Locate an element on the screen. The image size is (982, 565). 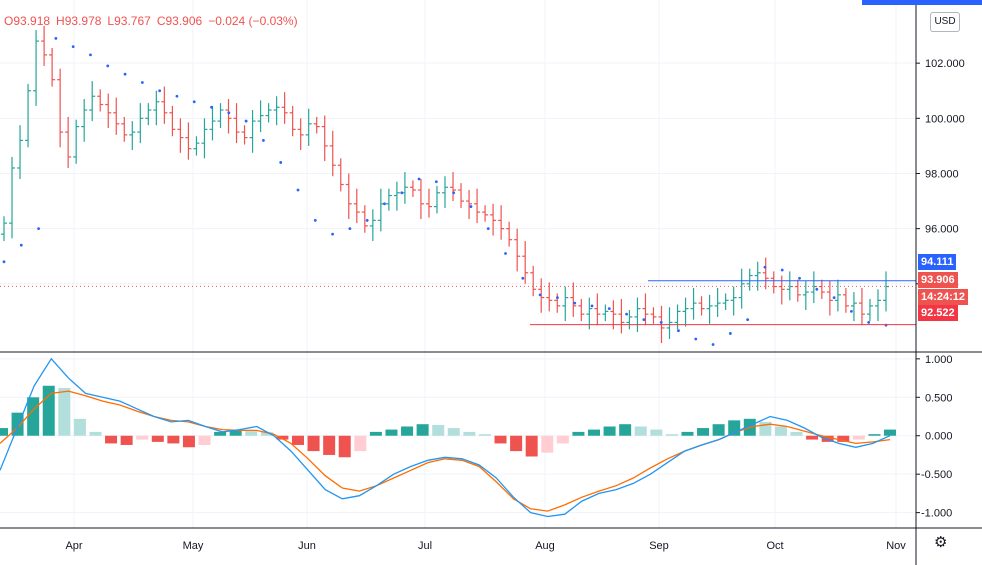
macd-tick-label: 0.500 is located at coordinates (939, 398).